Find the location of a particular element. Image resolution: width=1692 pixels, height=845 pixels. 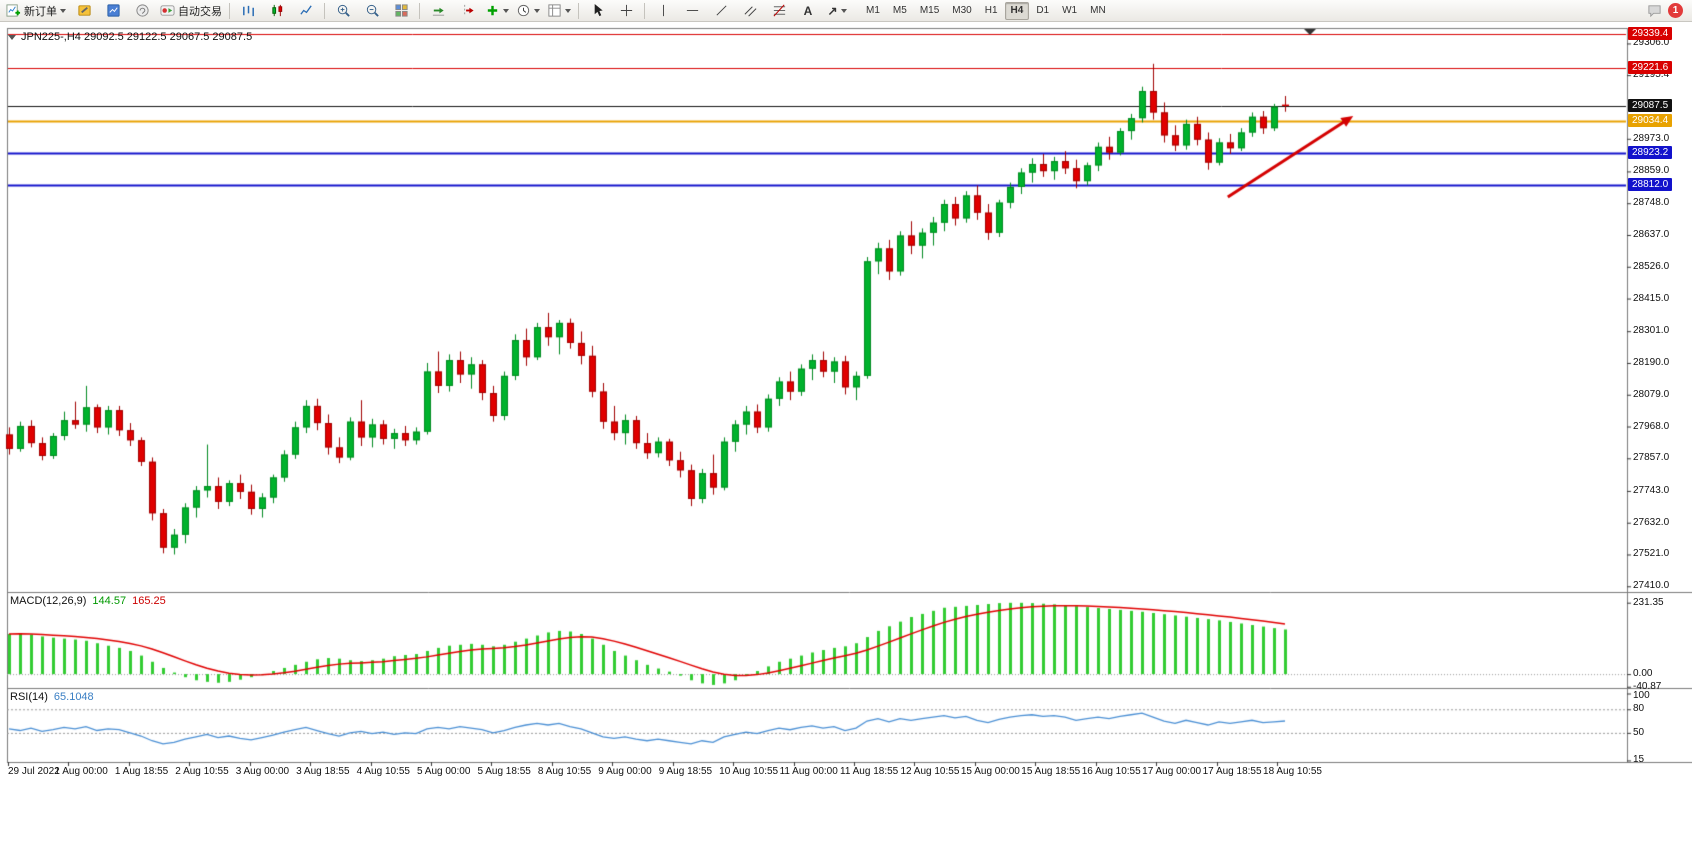

autotrading-button: 自动交易 is located at coordinates (191, 11).